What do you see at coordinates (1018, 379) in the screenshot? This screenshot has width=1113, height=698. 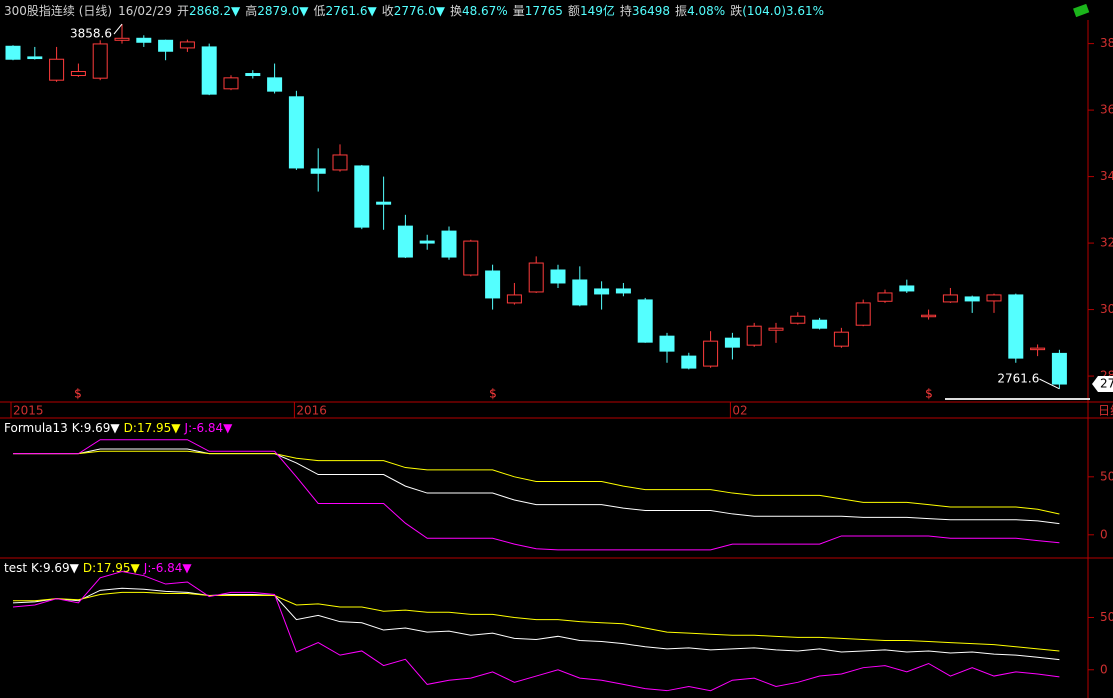 I see `low-annotation: 2761.6` at bounding box center [1018, 379].